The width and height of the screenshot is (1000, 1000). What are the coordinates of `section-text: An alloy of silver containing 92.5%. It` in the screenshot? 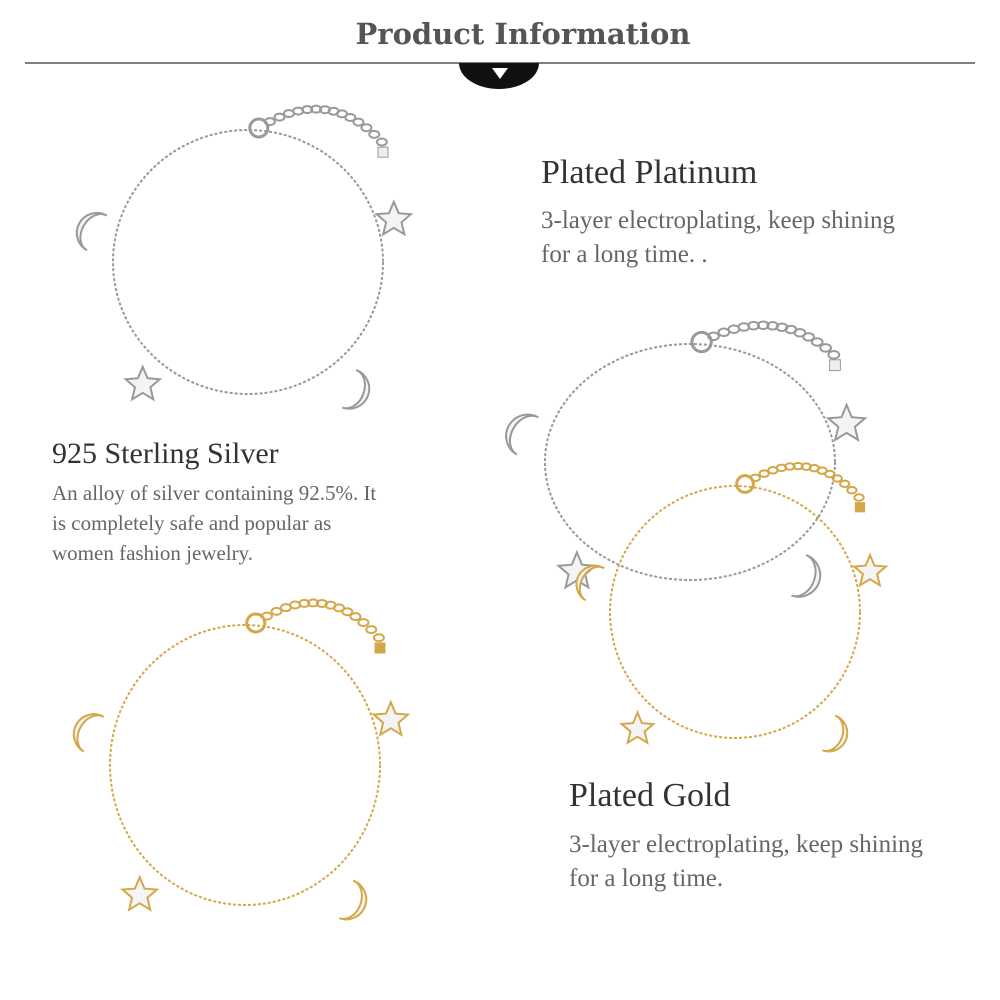 It's located at (214, 493).